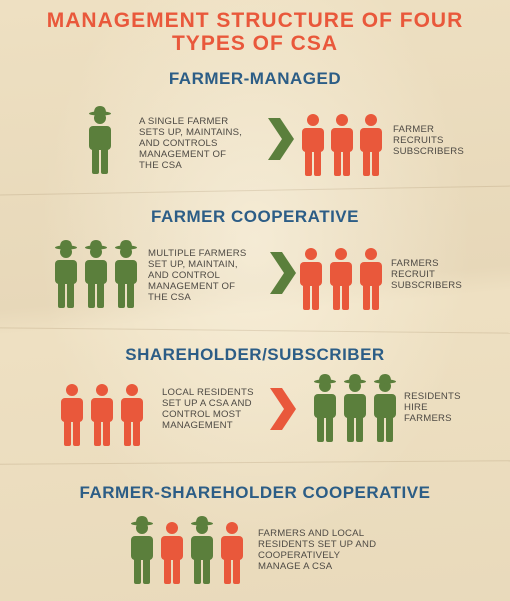 The height and width of the screenshot is (601, 510). I want to click on main-title-line-2: TYPES OF CSA, so click(255, 43).